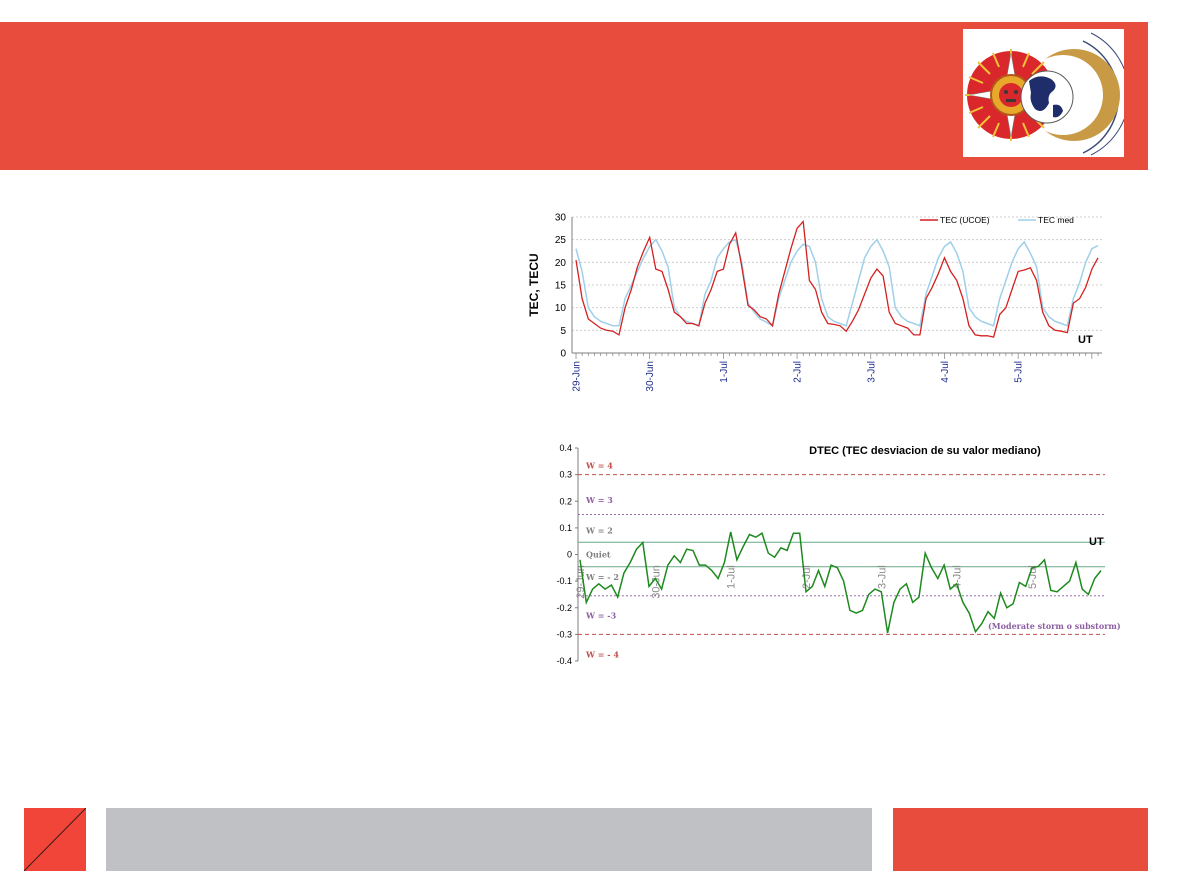 This screenshot has height=893, width=1191. What do you see at coordinates (724, 372) in the screenshot?
I see `tec-date-label: 1-Jul` at bounding box center [724, 372].